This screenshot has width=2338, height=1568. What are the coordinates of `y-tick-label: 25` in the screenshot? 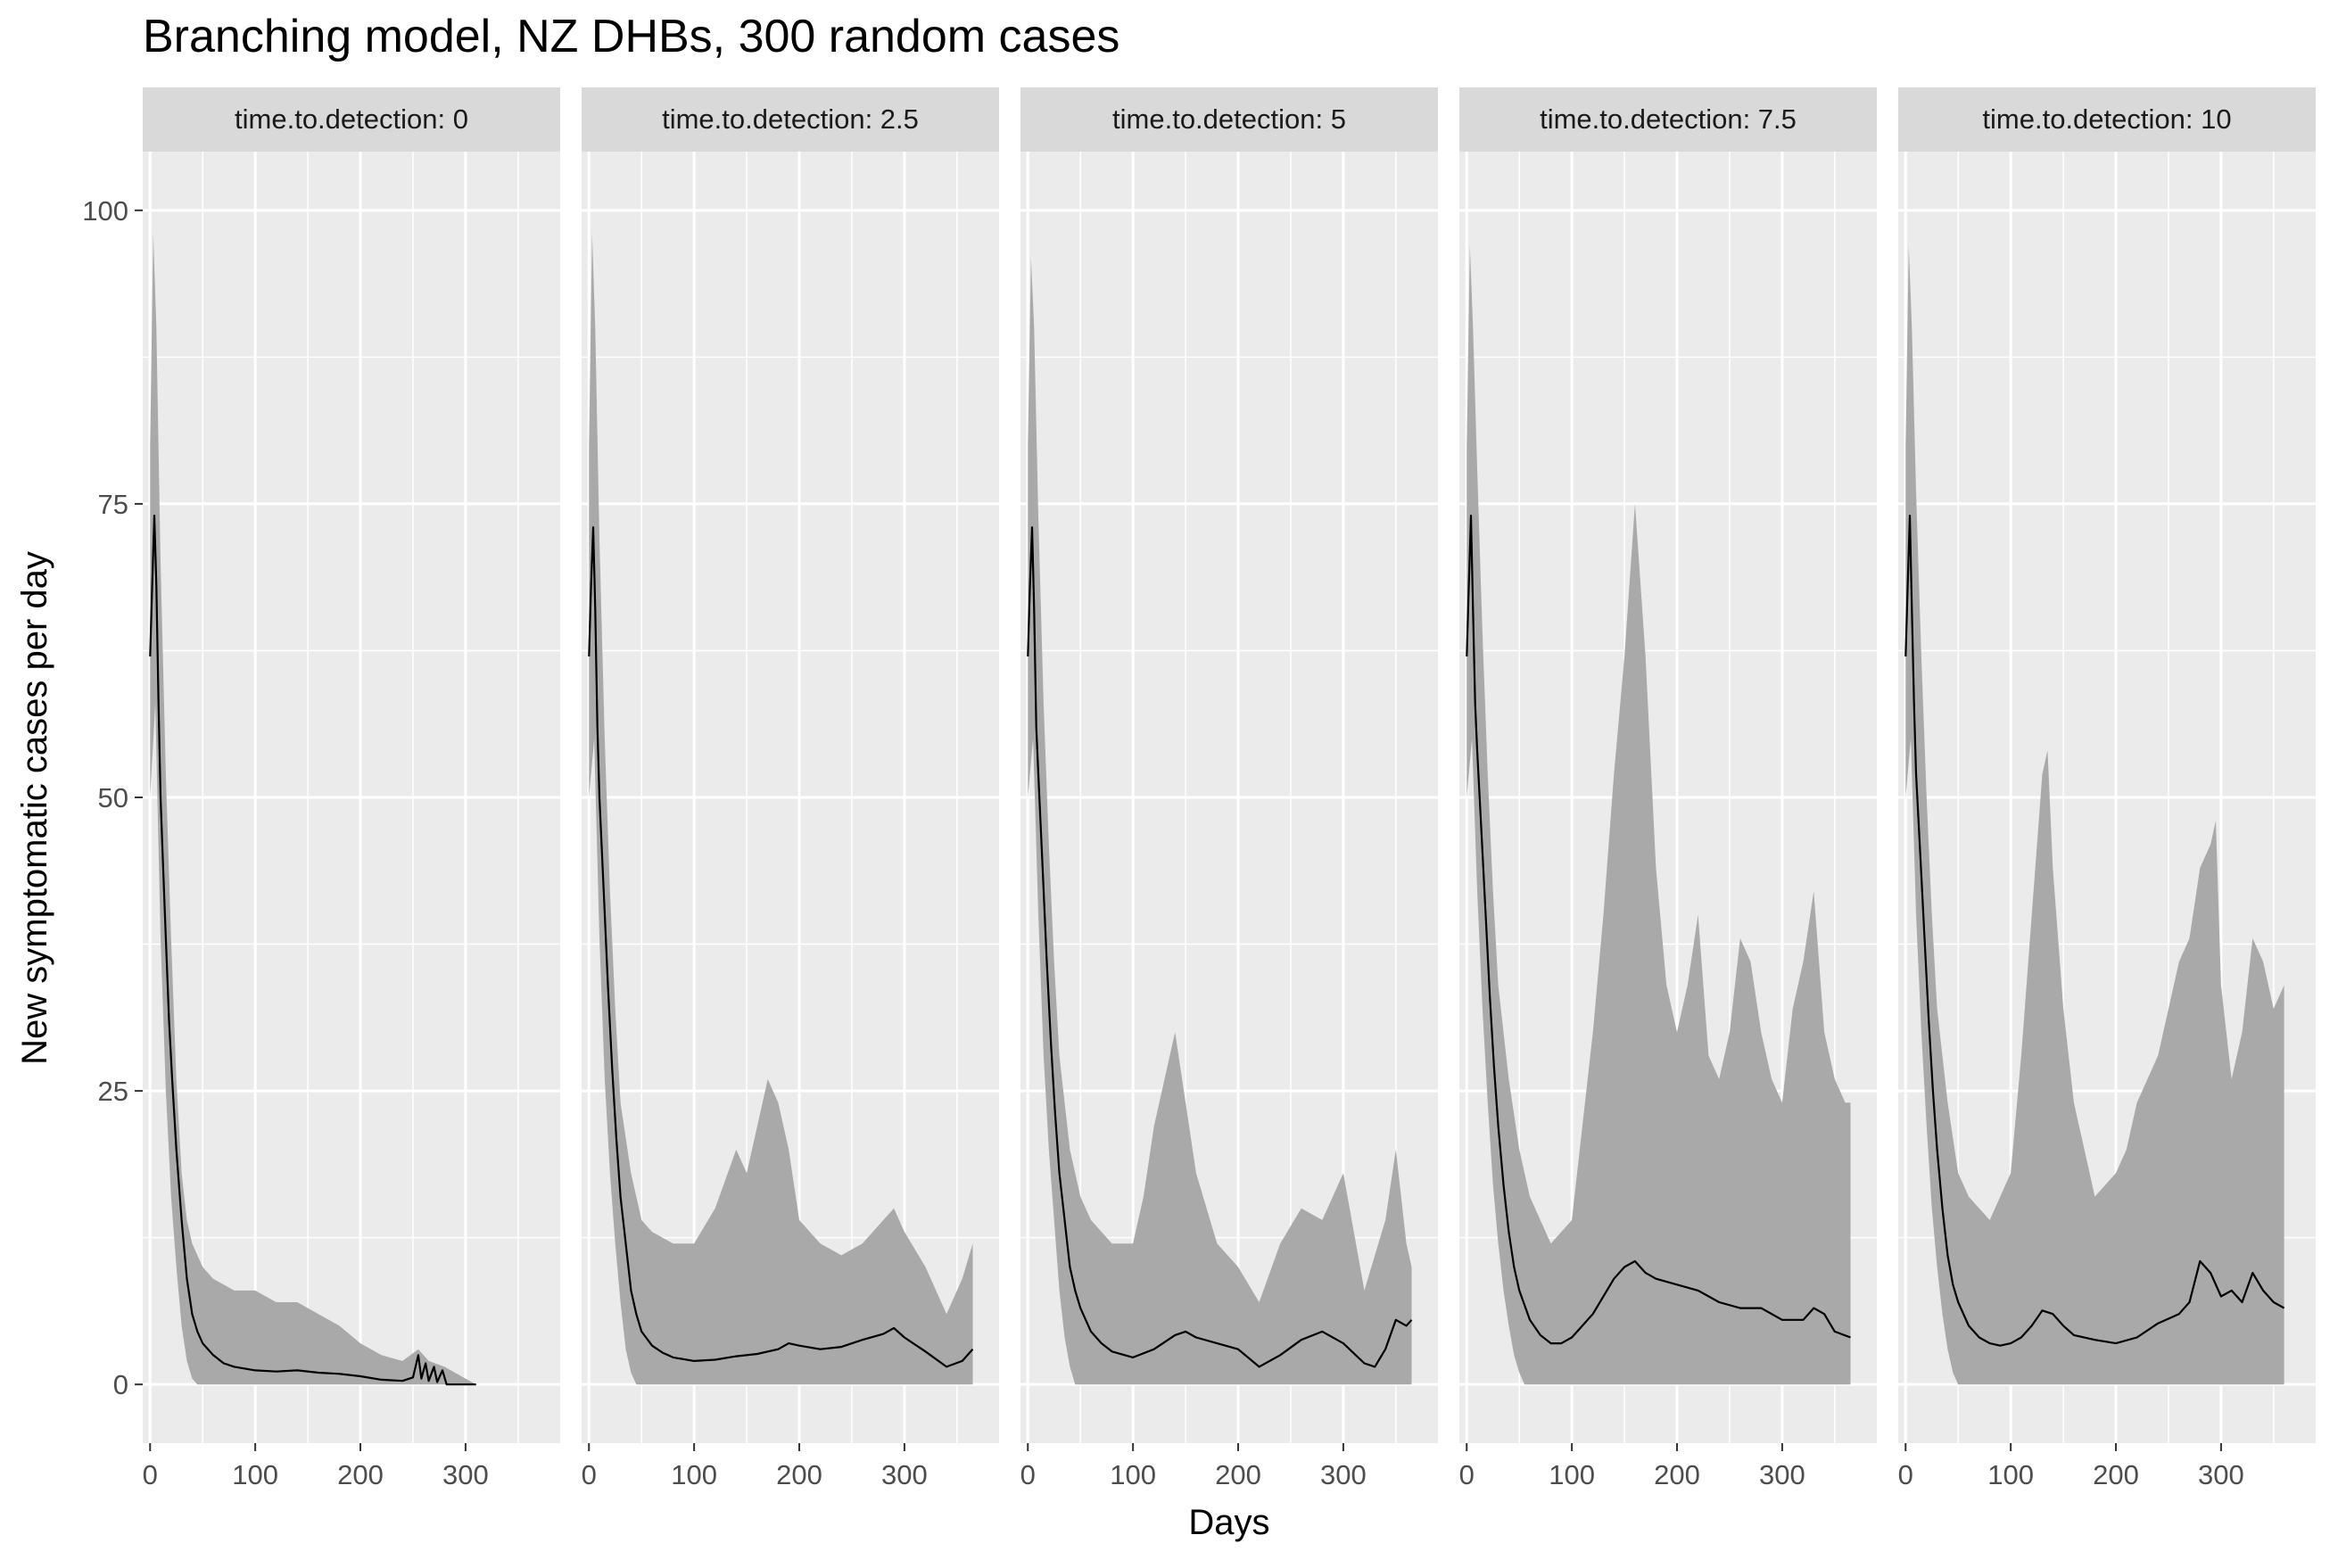 It's located at (113, 1091).